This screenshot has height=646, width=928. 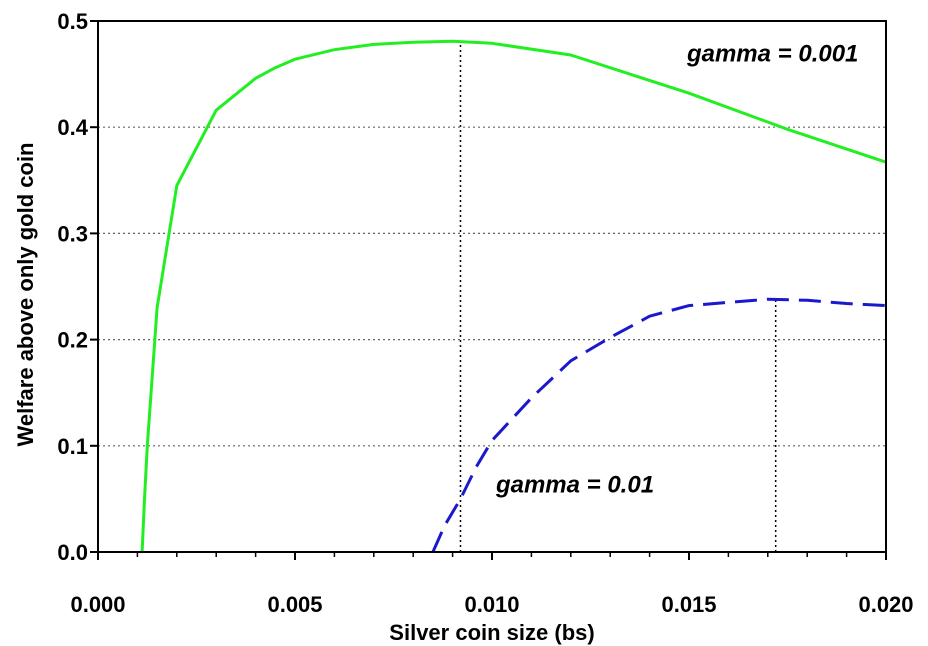 What do you see at coordinates (772, 53) in the screenshot?
I see `series-annotation: gamma = 0.001` at bounding box center [772, 53].